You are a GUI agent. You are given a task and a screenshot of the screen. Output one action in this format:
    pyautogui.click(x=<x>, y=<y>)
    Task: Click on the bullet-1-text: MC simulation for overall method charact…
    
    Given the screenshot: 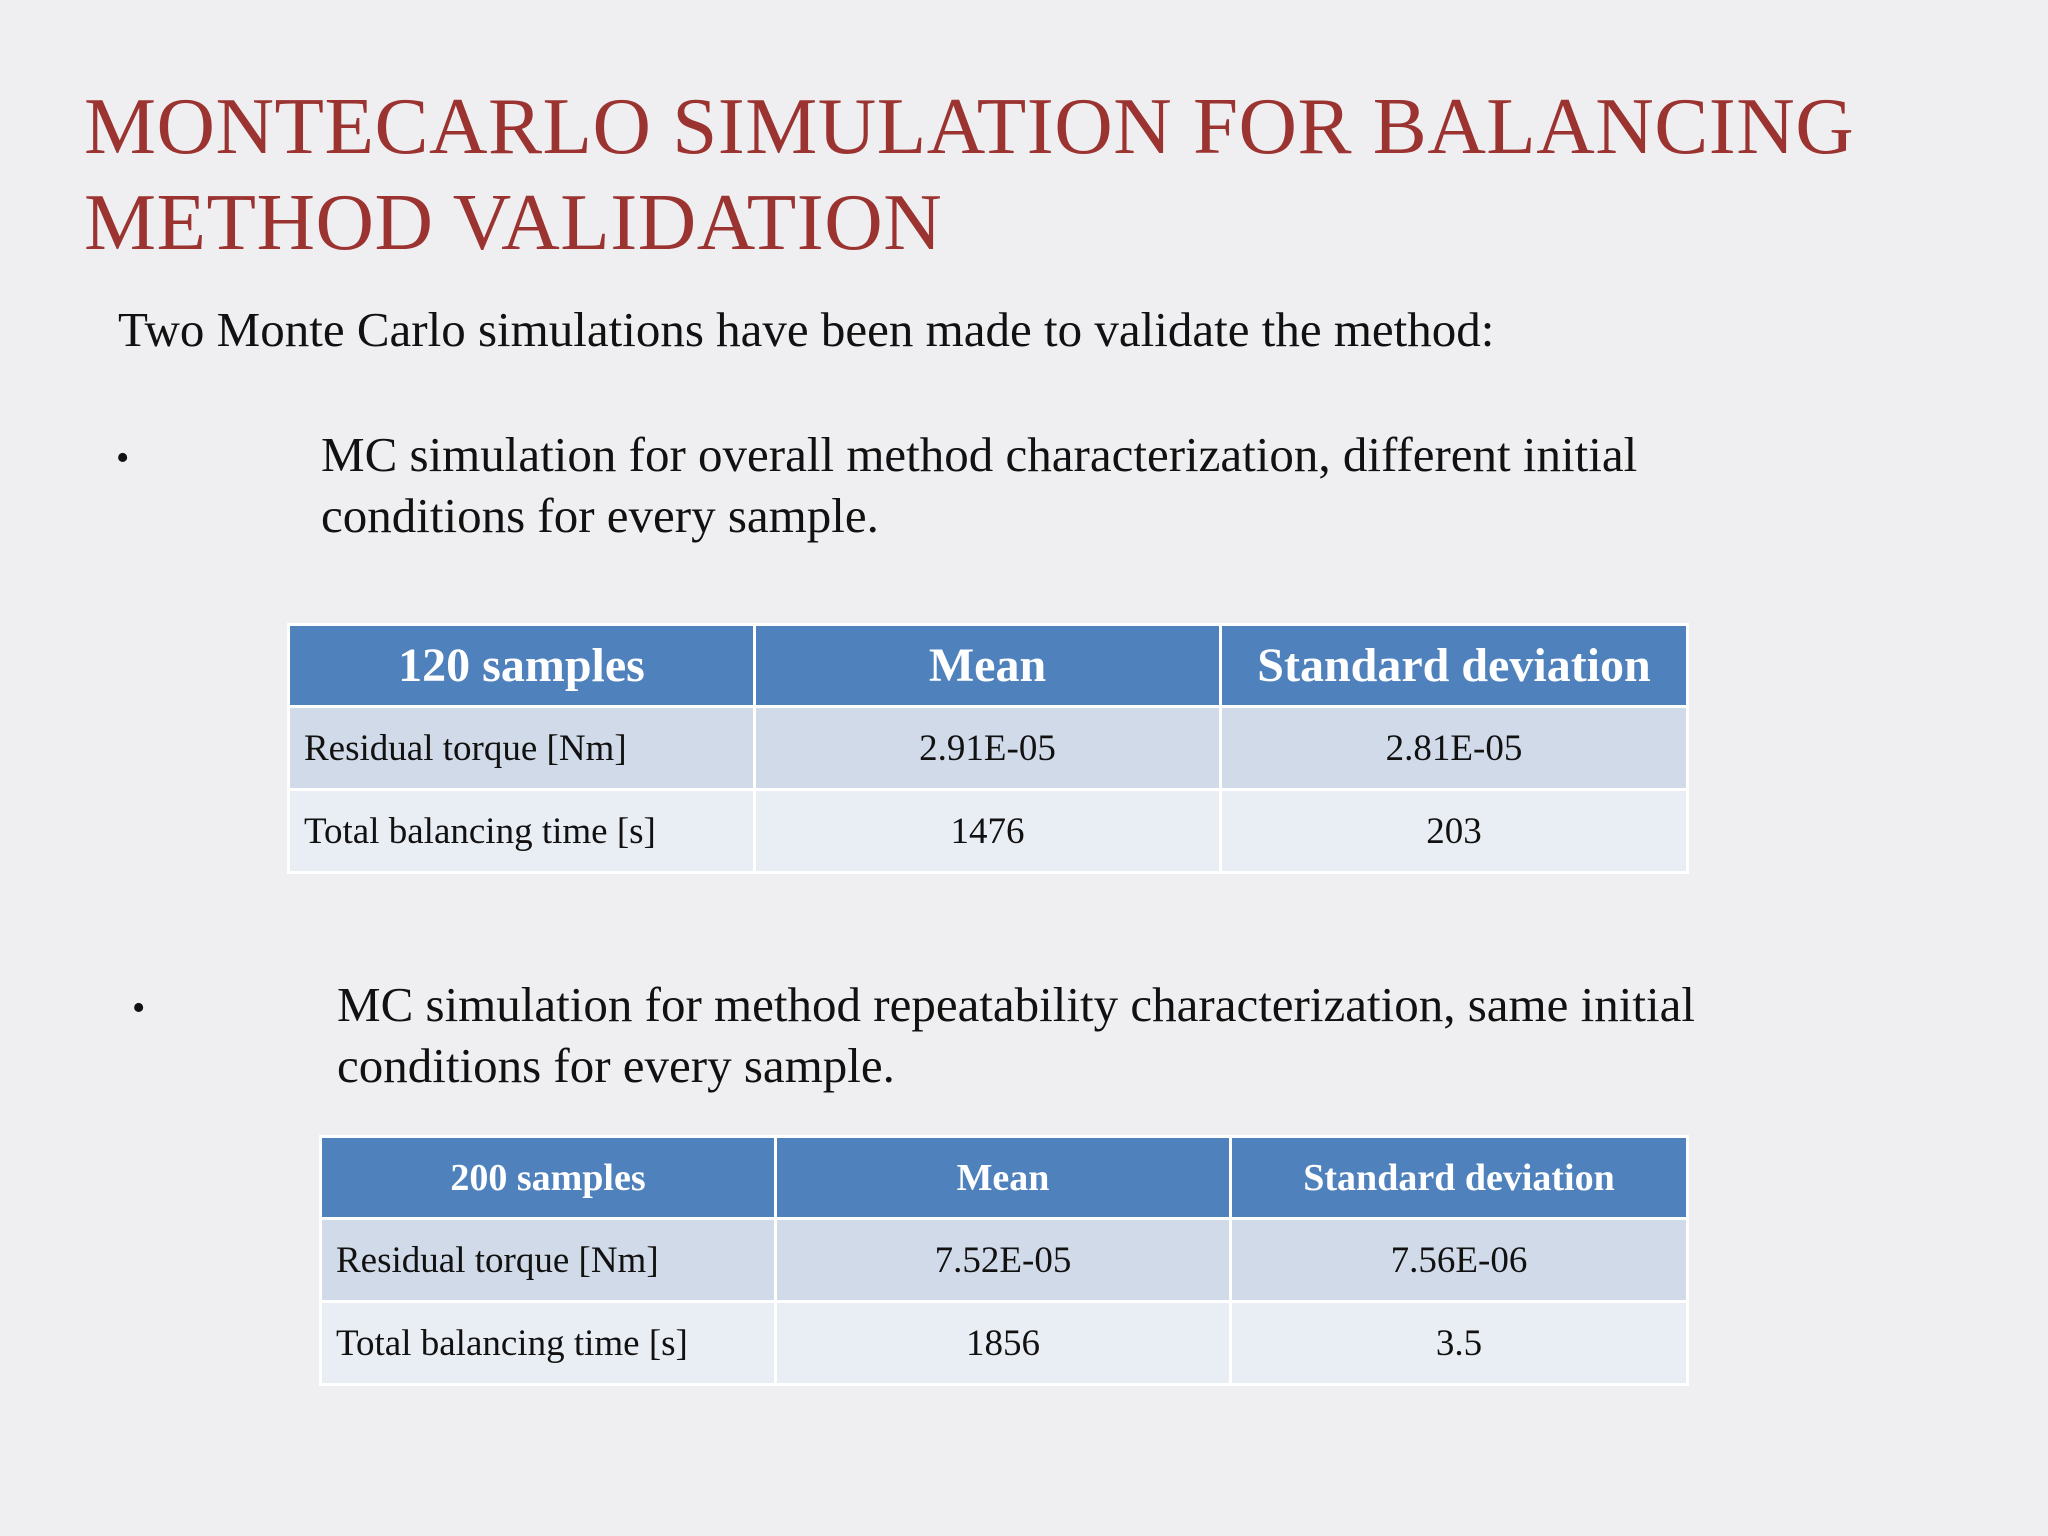 What is the action you would take?
    pyautogui.click(x=979, y=485)
    